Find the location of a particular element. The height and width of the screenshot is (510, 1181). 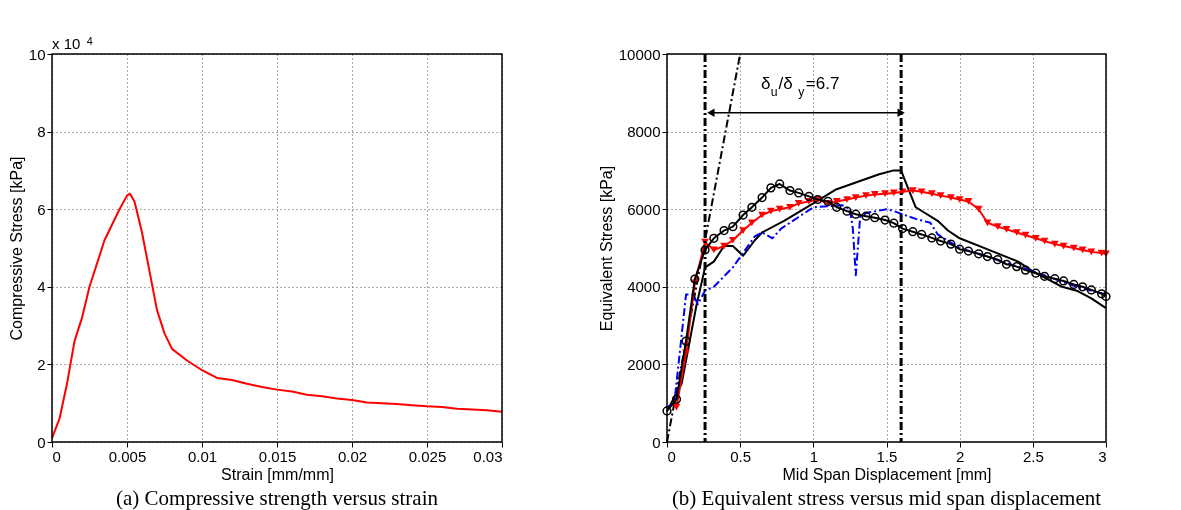

x-tick-label: 1.5 is located at coordinates (887, 456).